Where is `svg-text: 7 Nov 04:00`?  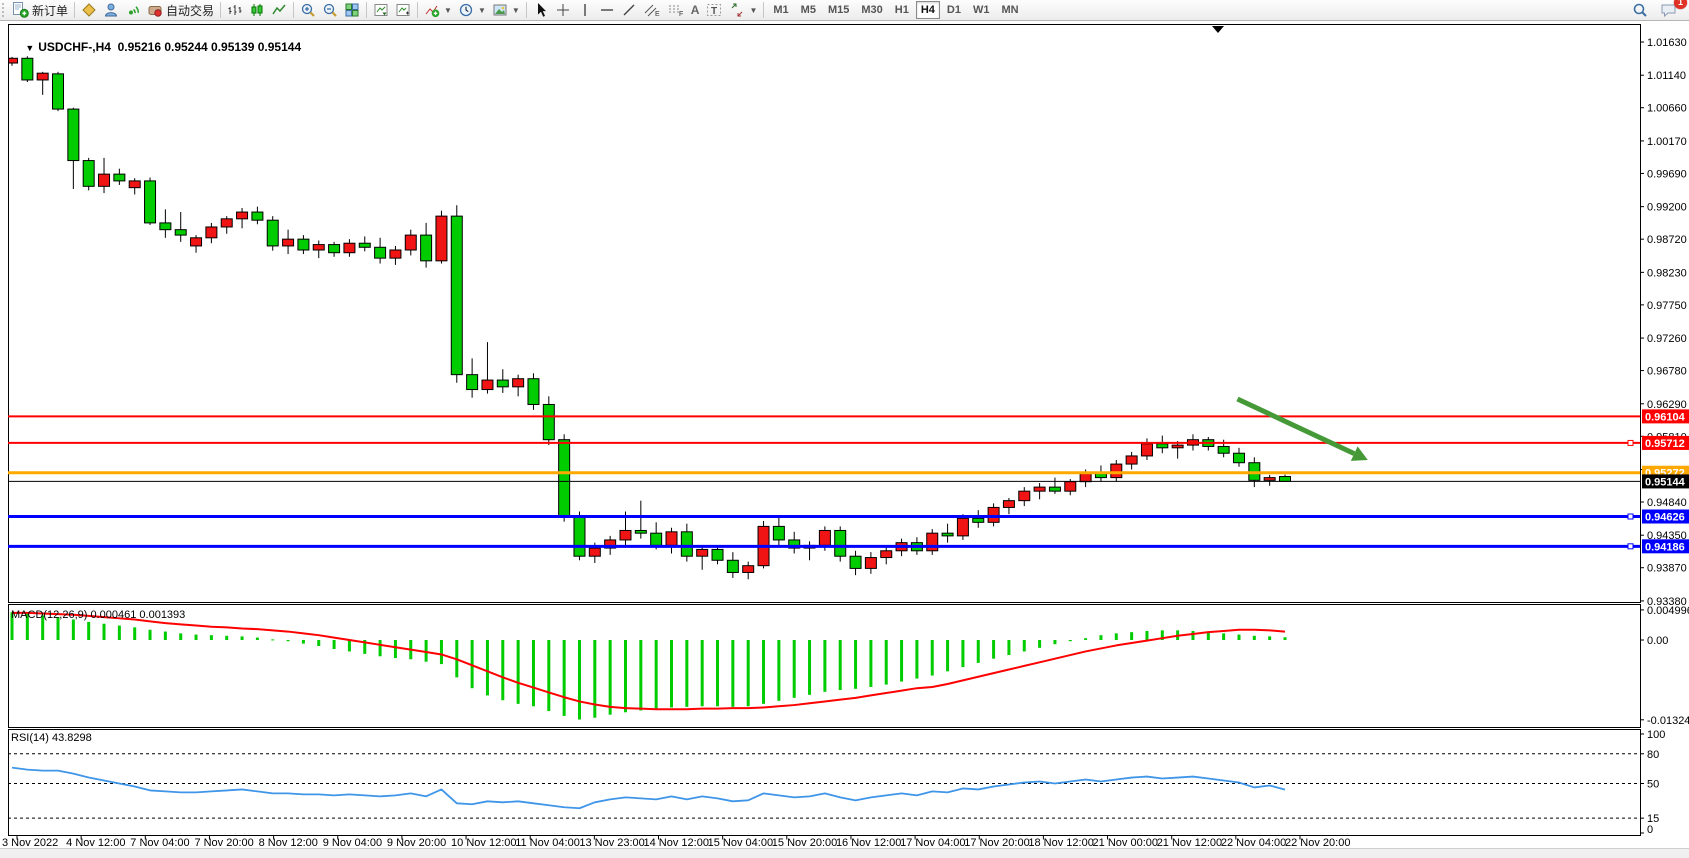 svg-text: 7 Nov 04:00 is located at coordinates (159, 842).